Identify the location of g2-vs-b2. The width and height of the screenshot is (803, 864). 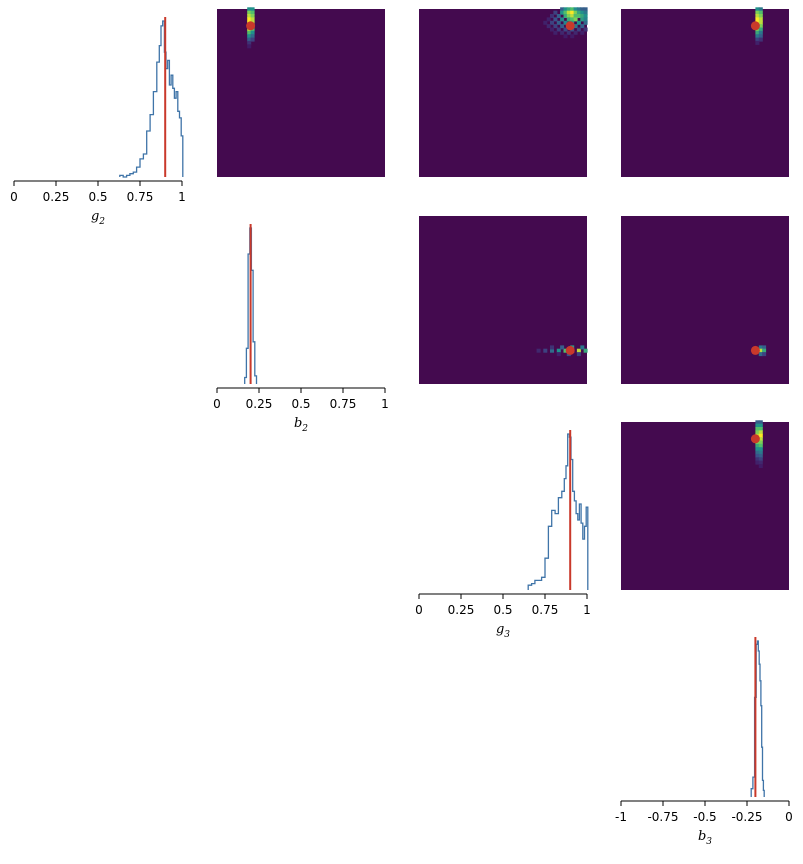
(301, 92).